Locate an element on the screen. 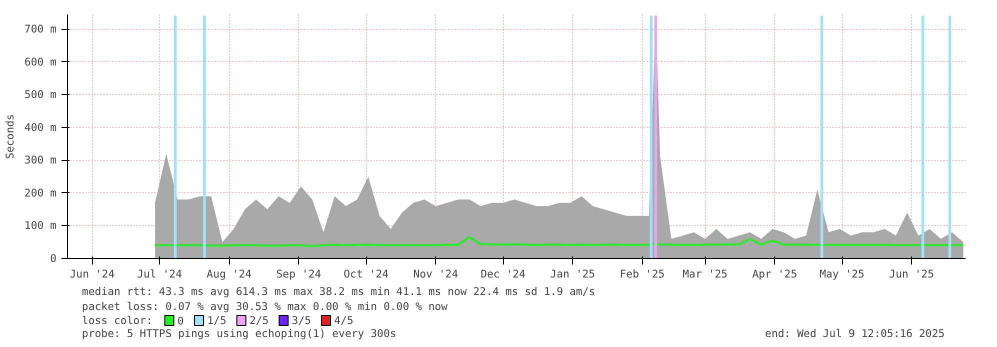  x-tick-label: Dec '24 is located at coordinates (503, 274).